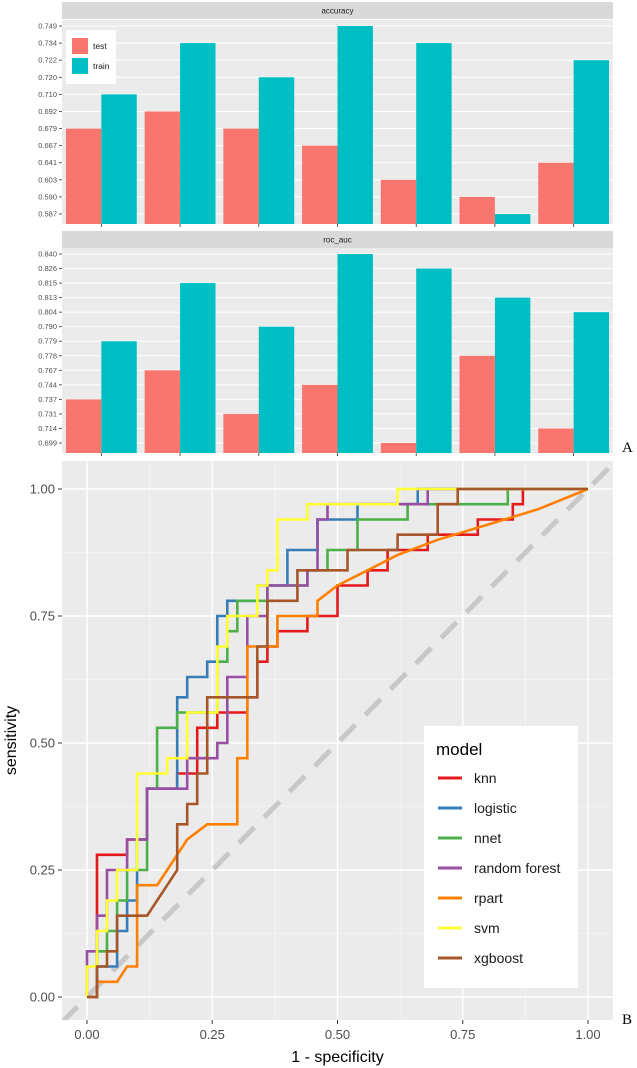 The height and width of the screenshot is (1068, 637). Describe the element at coordinates (47, 162) in the screenshot. I see `y-tick-label: 0.641` at that location.